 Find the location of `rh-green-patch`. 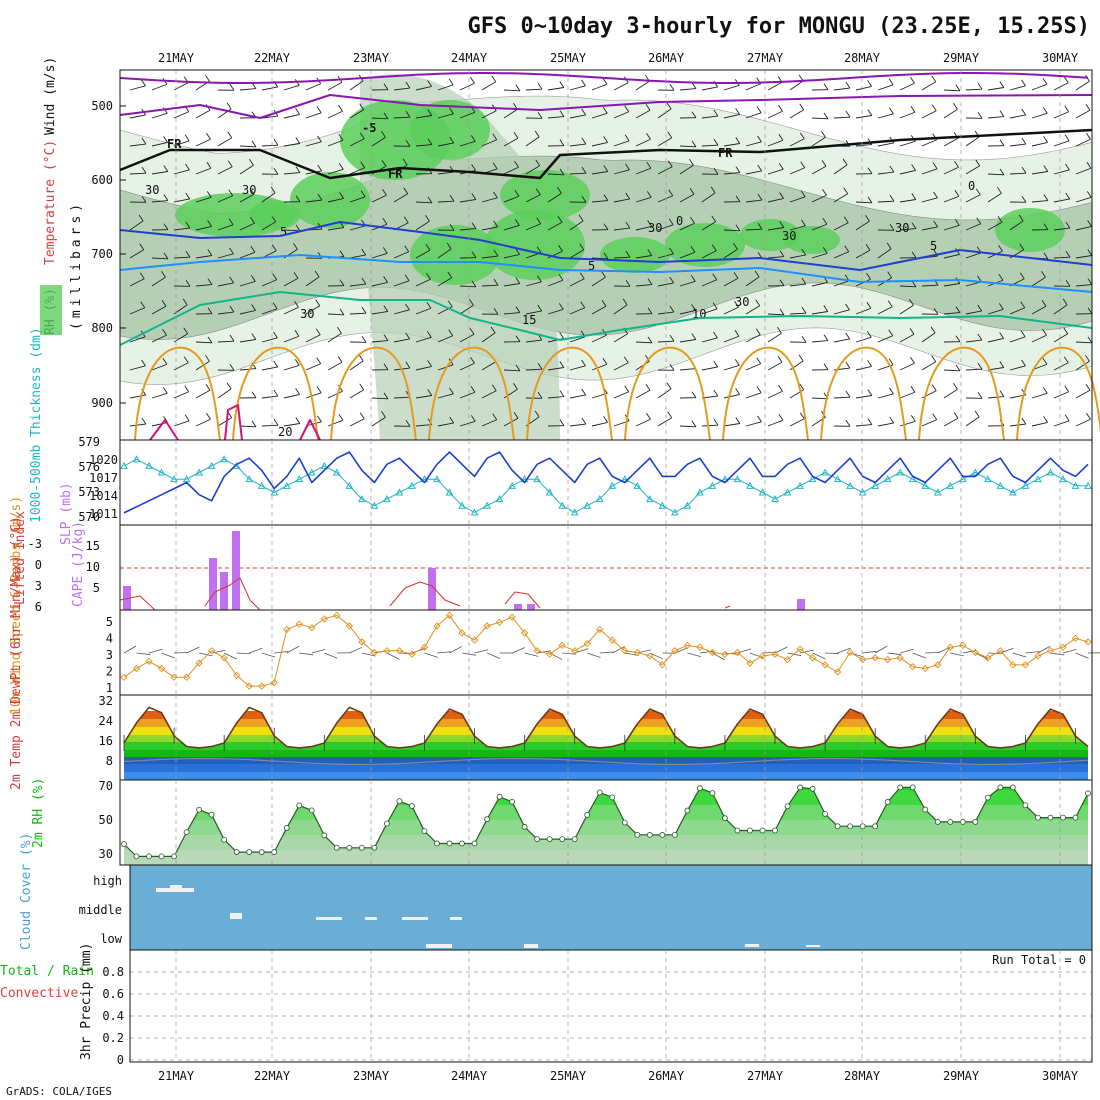

rh-green-patch is located at coordinates (330, 200).